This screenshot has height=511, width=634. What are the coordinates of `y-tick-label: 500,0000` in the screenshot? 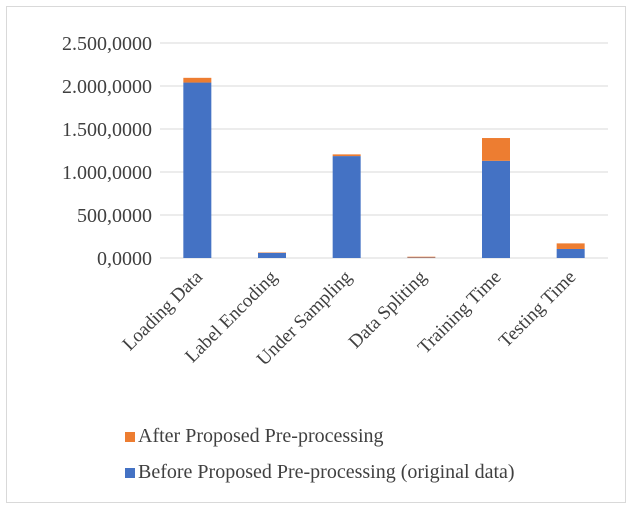 It's located at (114, 216).